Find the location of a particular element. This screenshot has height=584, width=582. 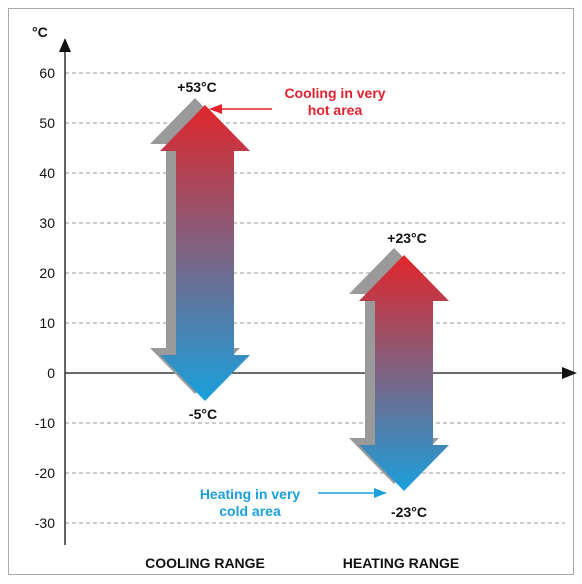

y-tick-label: 10 is located at coordinates (47, 323).